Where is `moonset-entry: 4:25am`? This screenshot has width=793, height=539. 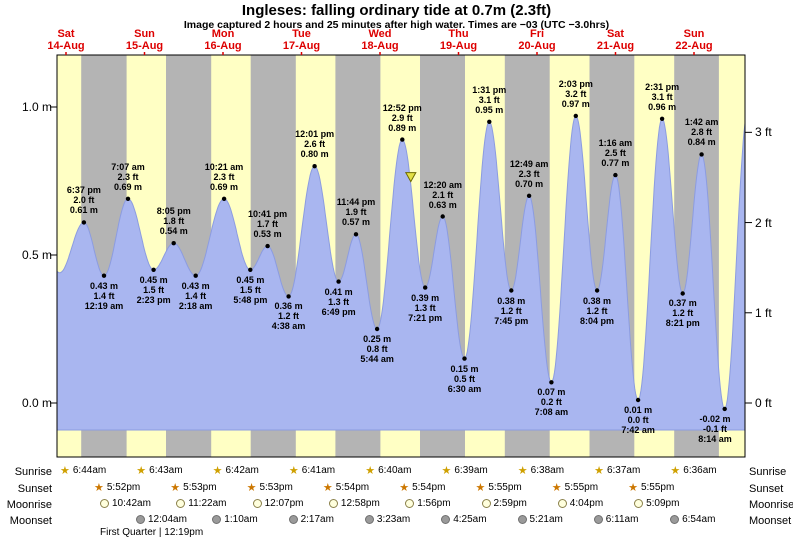
moonset-entry: 4:25am is located at coordinates (464, 519).